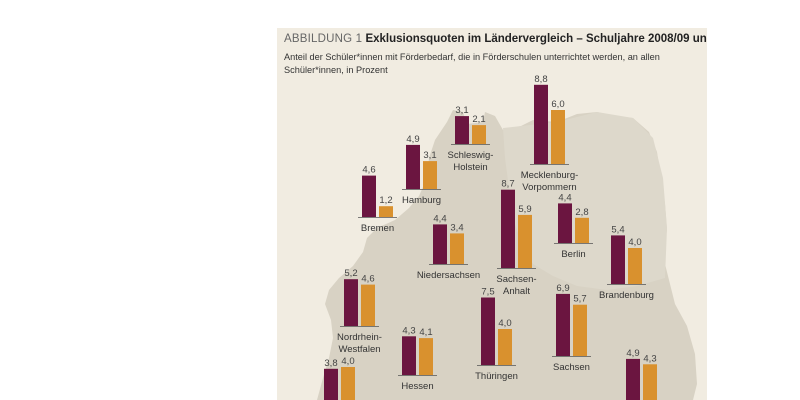  What do you see at coordinates (626, 295) in the screenshot?
I see `state-name-brandenburg: Brandenburg` at bounding box center [626, 295].